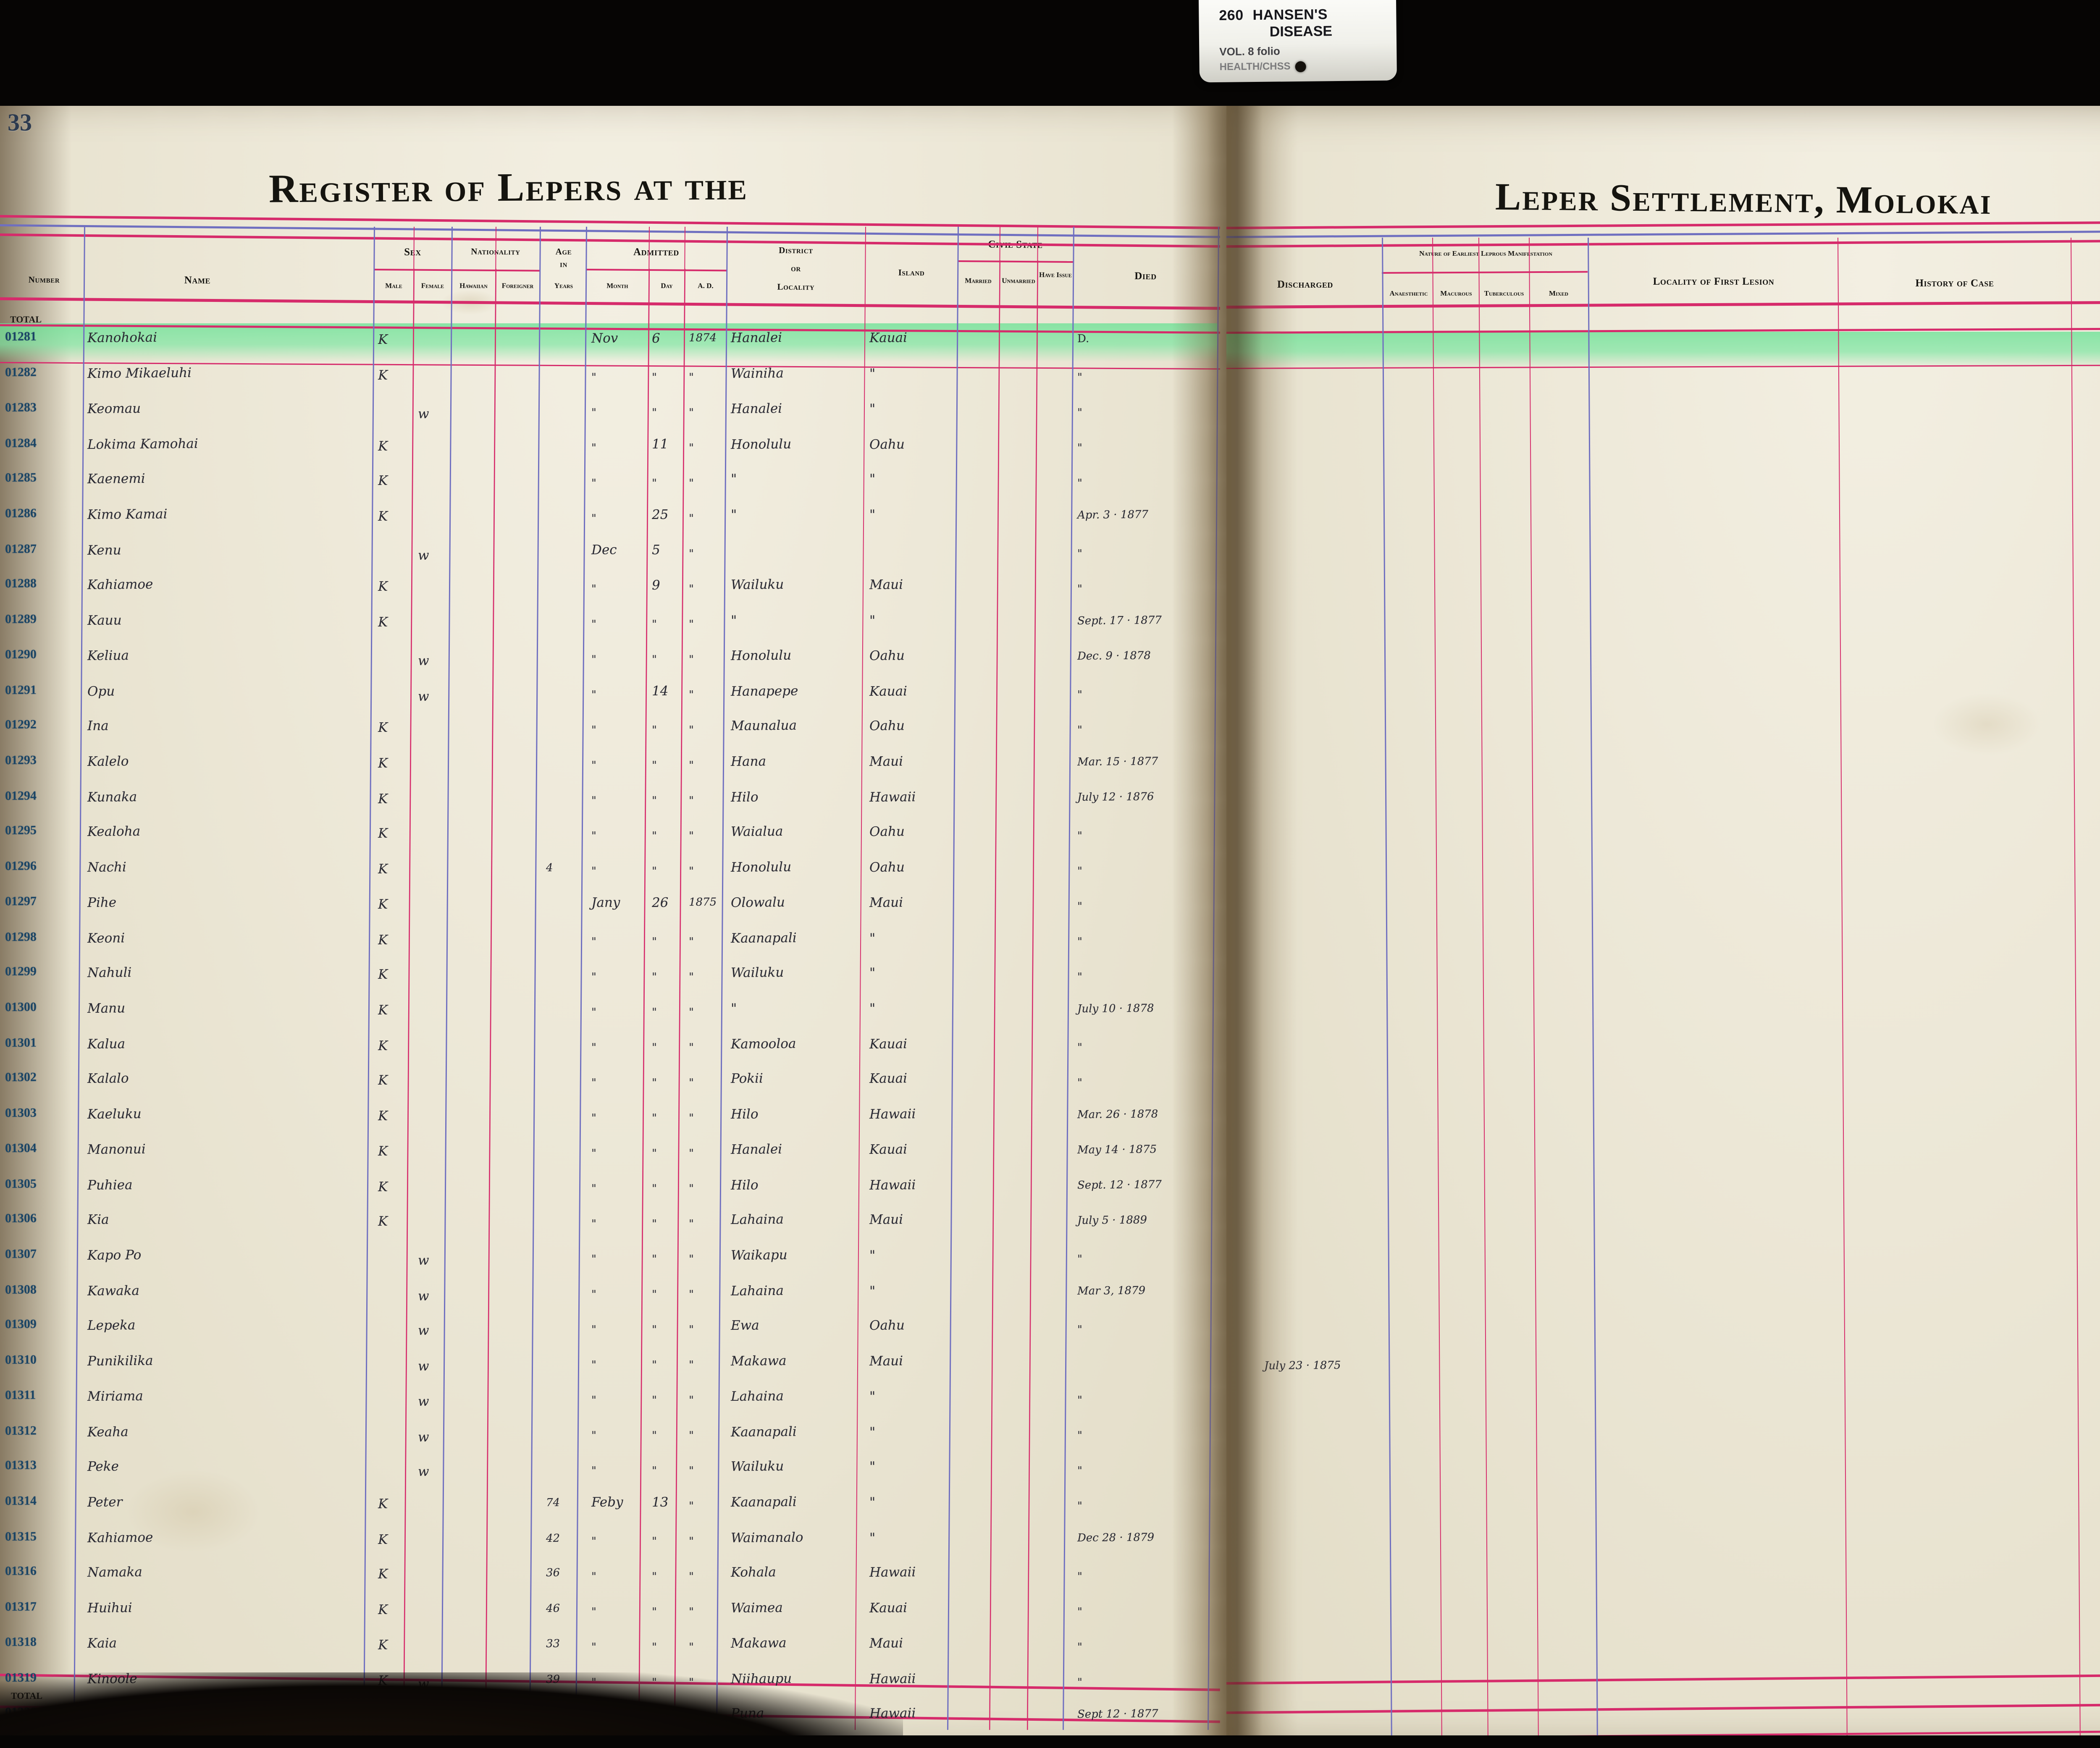 The image size is (2100, 1748). Describe the element at coordinates (1305, 284) in the screenshot. I see `header-discharged: Discharged` at that location.